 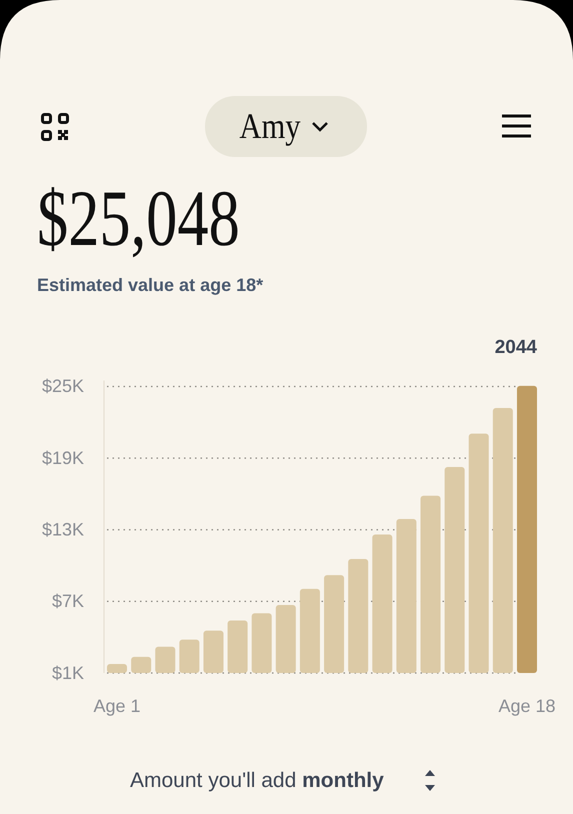 What do you see at coordinates (117, 706) in the screenshot?
I see `x-tick-label: Age 1` at bounding box center [117, 706].